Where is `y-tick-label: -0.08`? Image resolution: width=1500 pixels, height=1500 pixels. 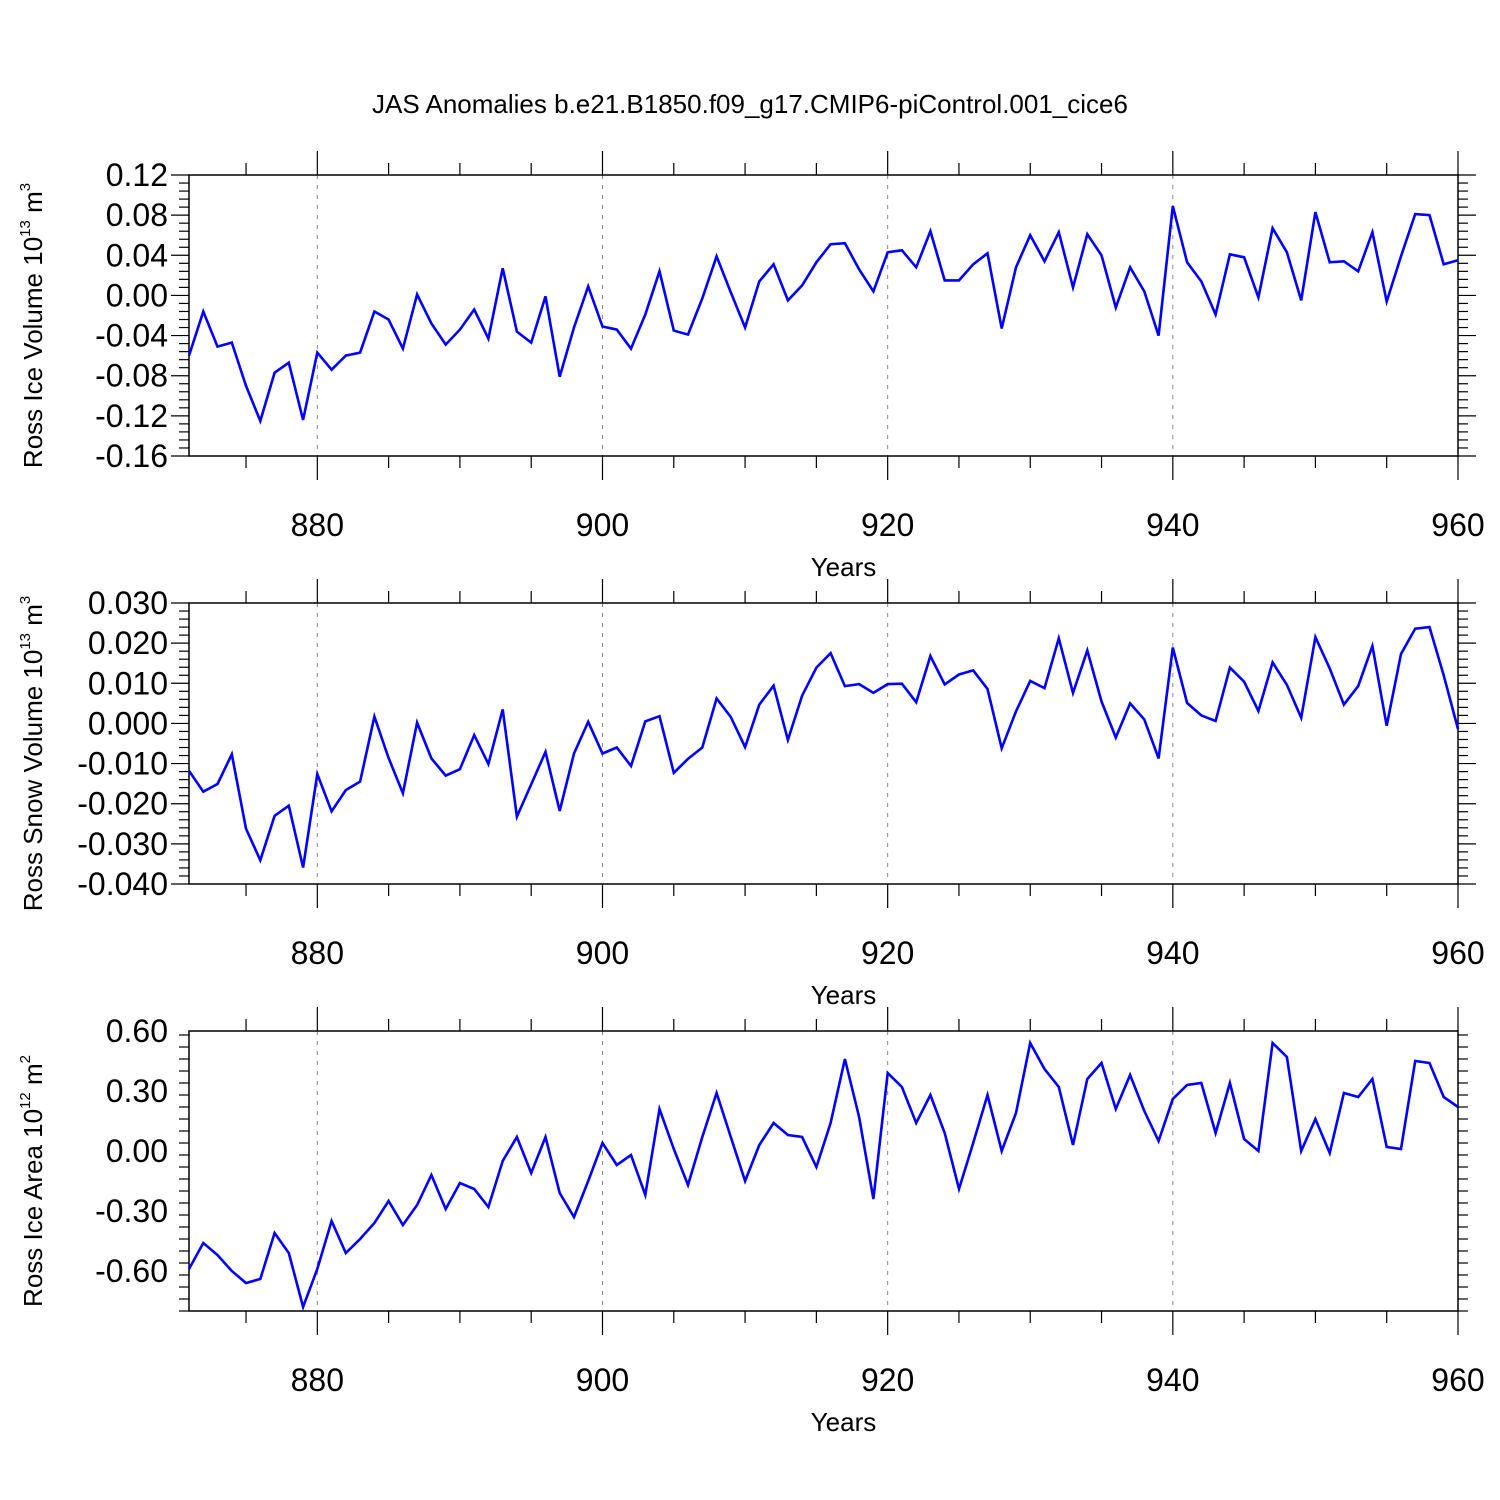 y-tick-label: -0.08 is located at coordinates (131, 376).